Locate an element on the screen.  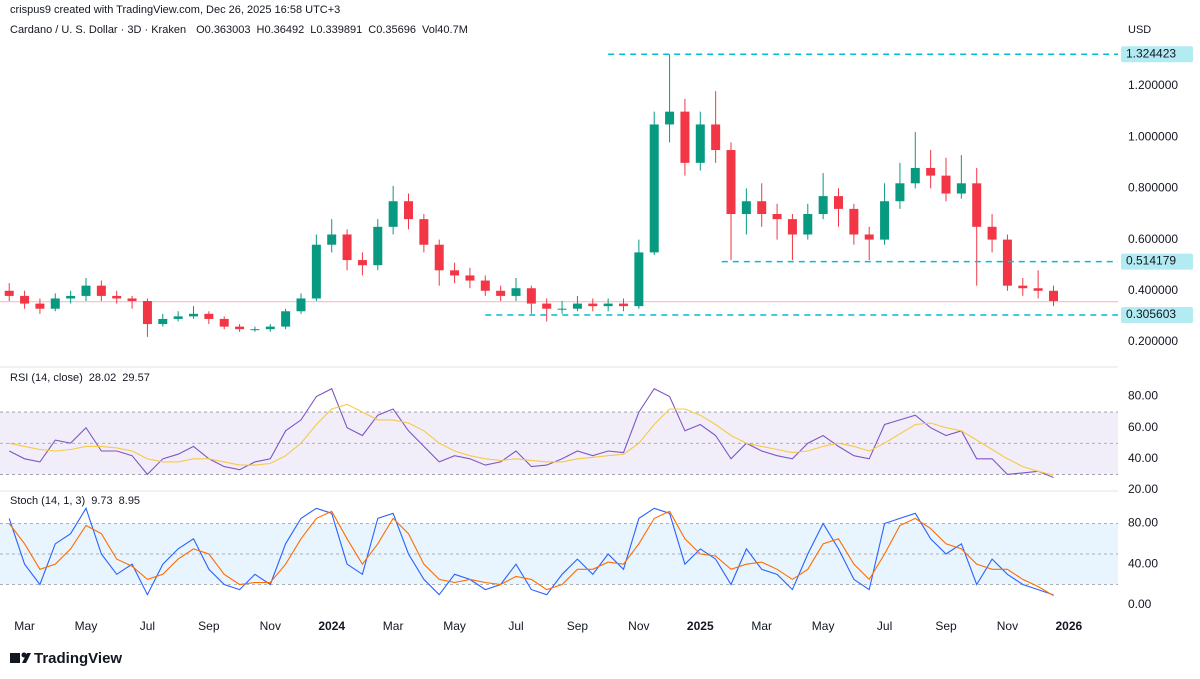
ohlc-value: 0.339891 is located at coordinates (339, 30).